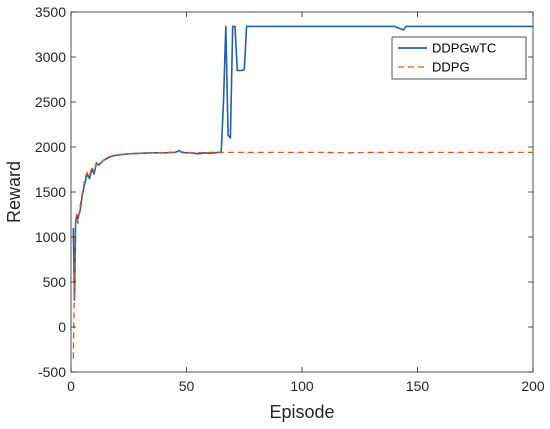 The height and width of the screenshot is (429, 550). I want to click on x-tick-label: 200, so click(533, 386).